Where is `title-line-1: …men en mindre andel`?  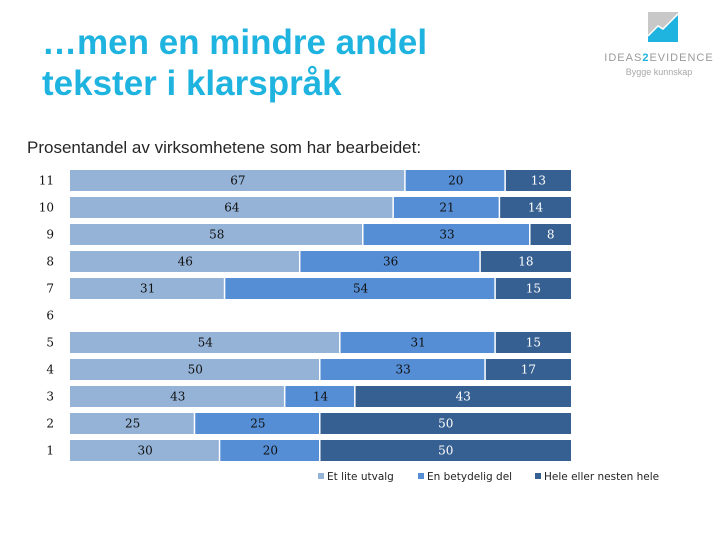
title-line-1: …men en mindre andel is located at coordinates (235, 42).